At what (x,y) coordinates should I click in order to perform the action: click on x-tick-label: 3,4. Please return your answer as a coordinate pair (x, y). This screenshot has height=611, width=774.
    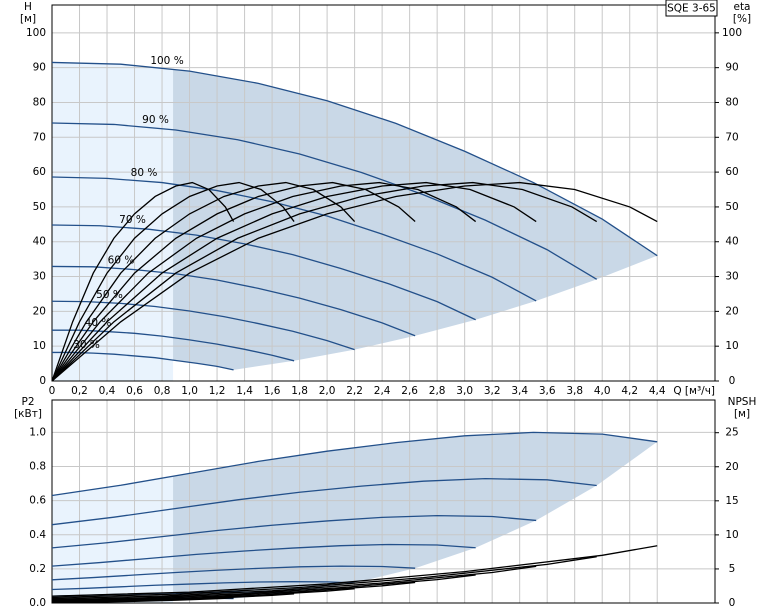
    Looking at the image, I should click on (519, 391).